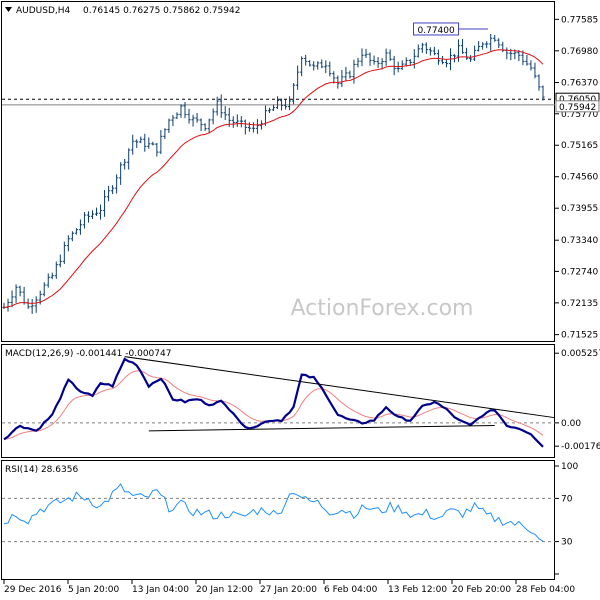 This screenshot has height=600, width=600. What do you see at coordinates (579, 272) in the screenshot?
I see `price-y-tick-label: 0.72740` at bounding box center [579, 272].